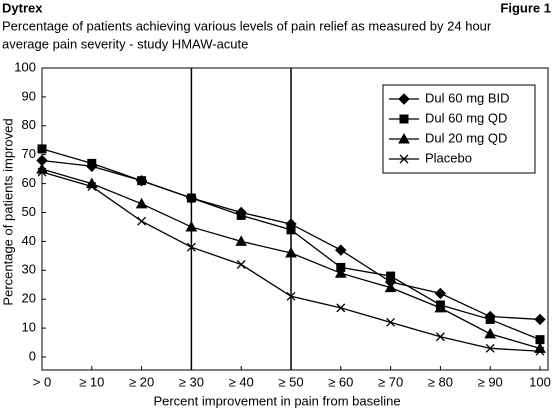 The height and width of the screenshot is (412, 553). Describe the element at coordinates (22, 7) in the screenshot. I see `header-left: Dytrex` at that location.